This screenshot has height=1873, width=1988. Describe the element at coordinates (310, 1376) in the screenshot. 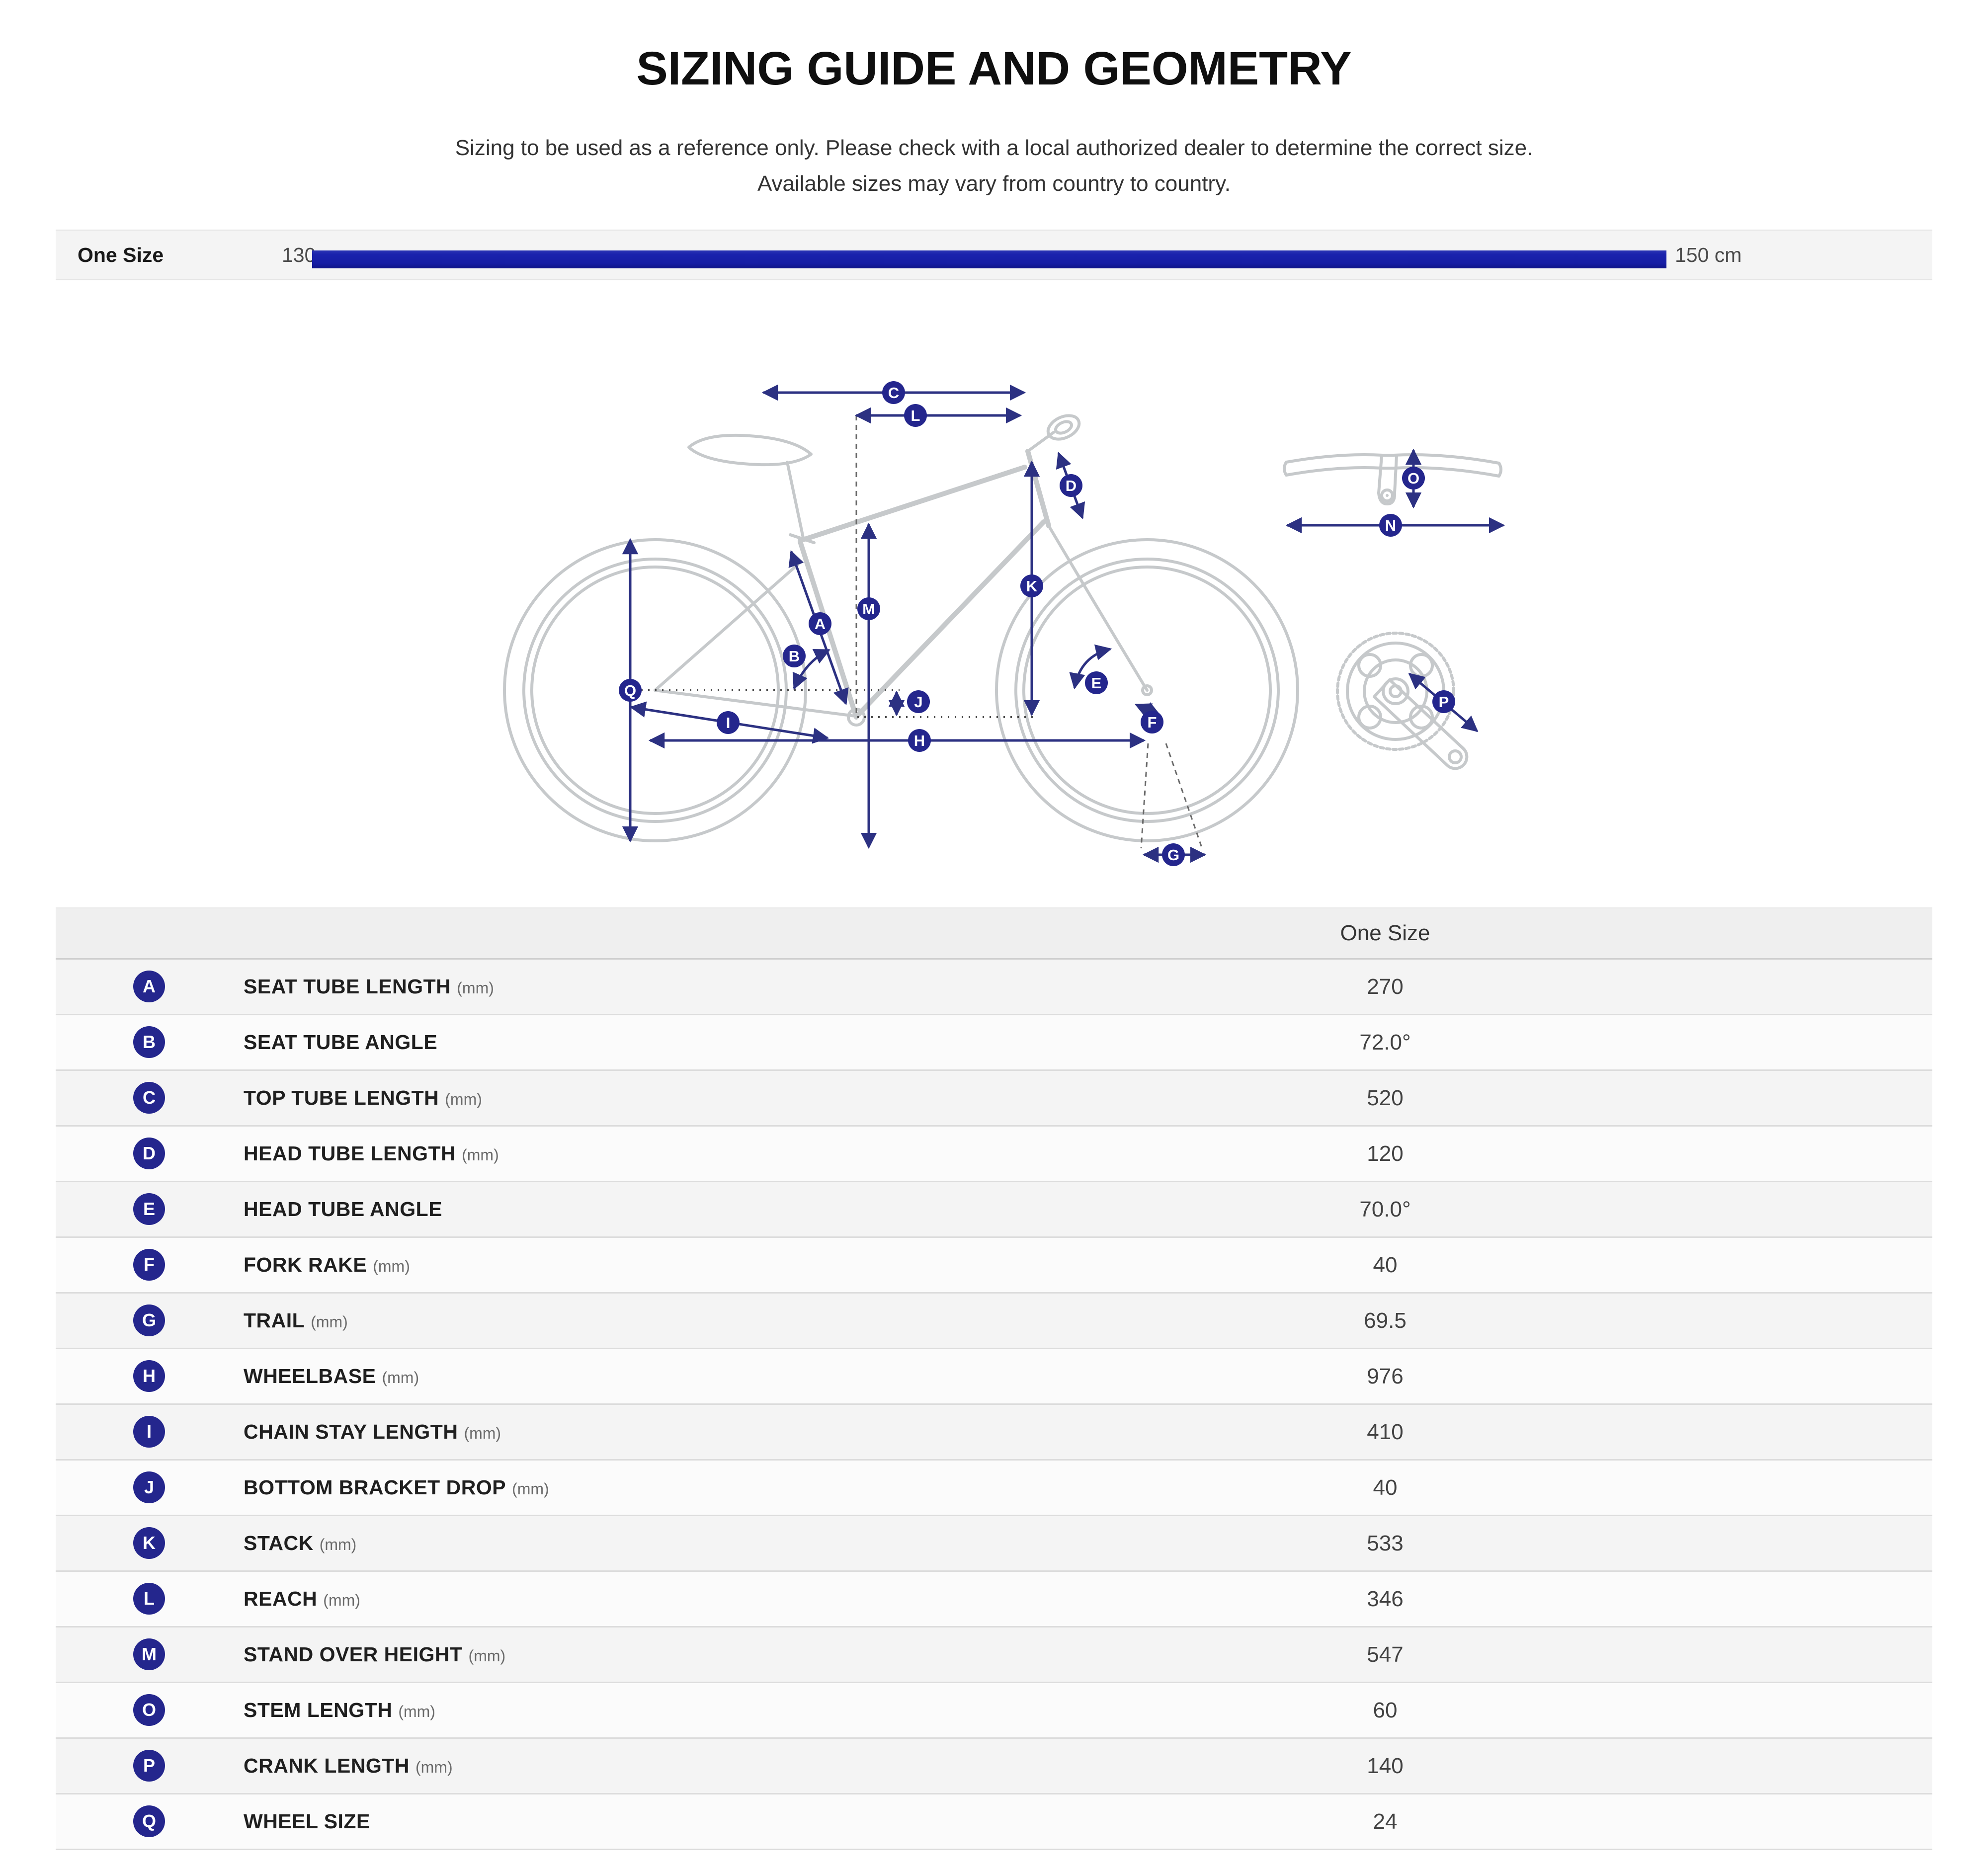

I see `row-label-text: WHEELBASE` at that location.